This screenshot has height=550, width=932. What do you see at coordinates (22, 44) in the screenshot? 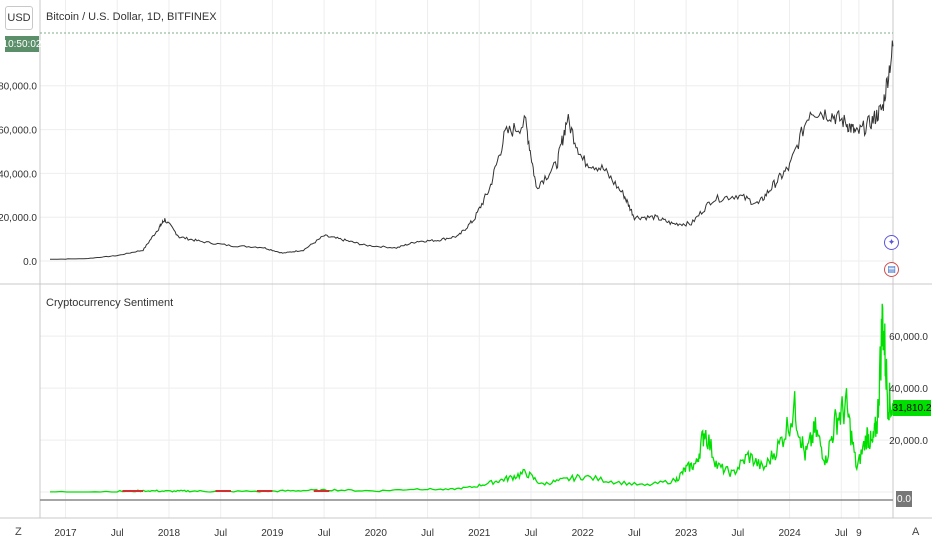
I see `countdown-badge: 10:50:02` at bounding box center [22, 44].